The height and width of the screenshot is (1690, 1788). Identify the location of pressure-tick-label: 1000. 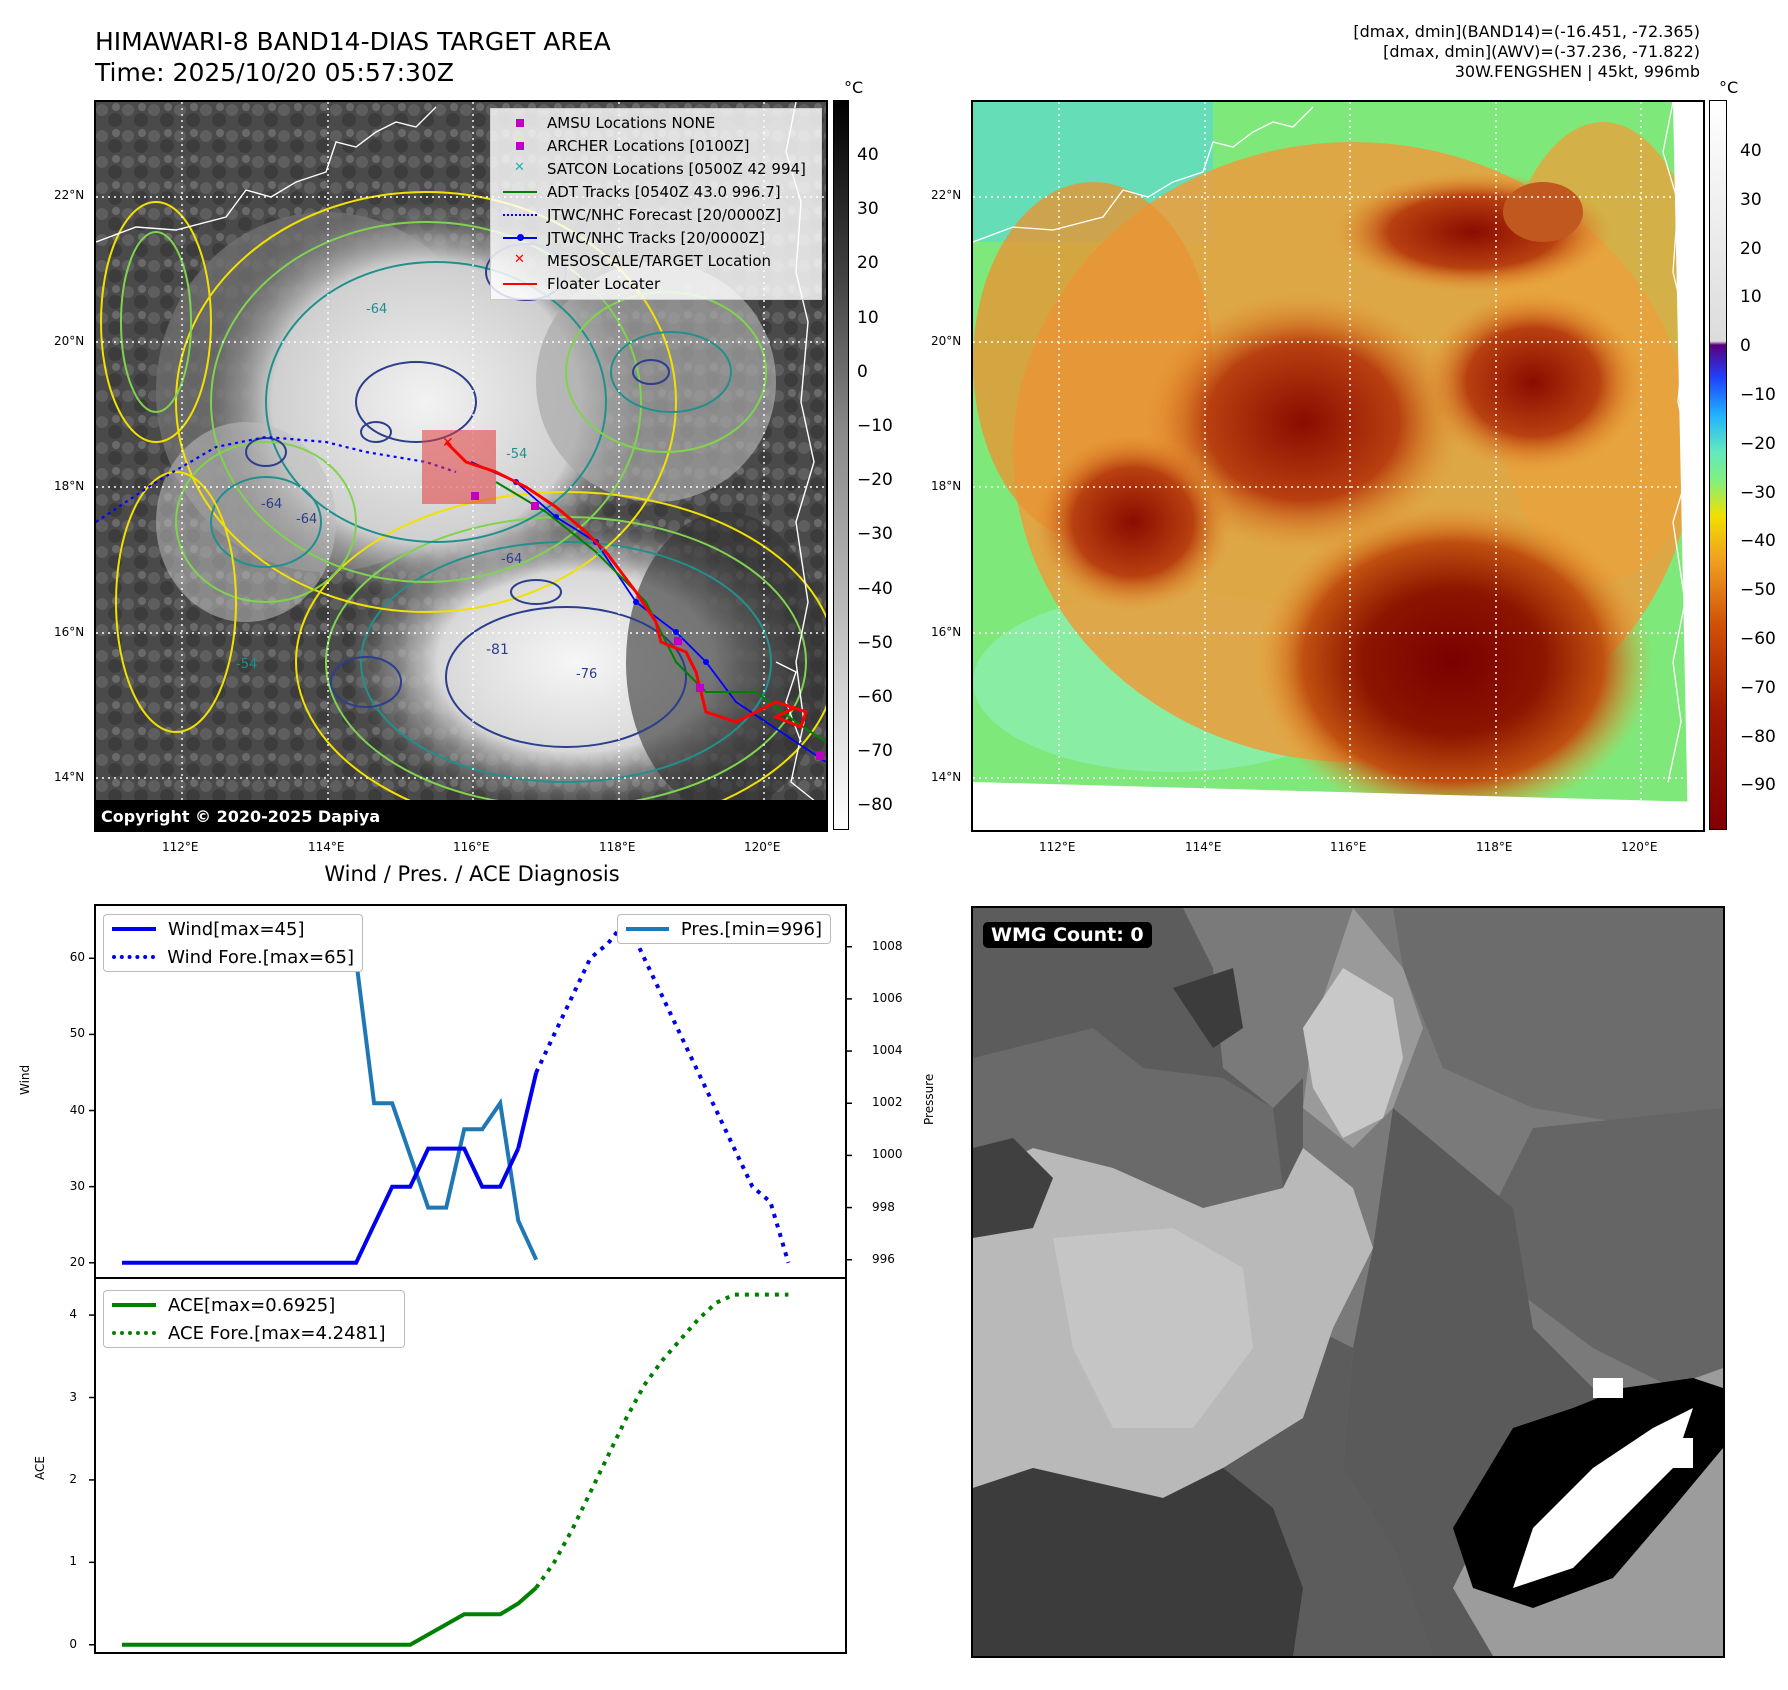
(887, 1154).